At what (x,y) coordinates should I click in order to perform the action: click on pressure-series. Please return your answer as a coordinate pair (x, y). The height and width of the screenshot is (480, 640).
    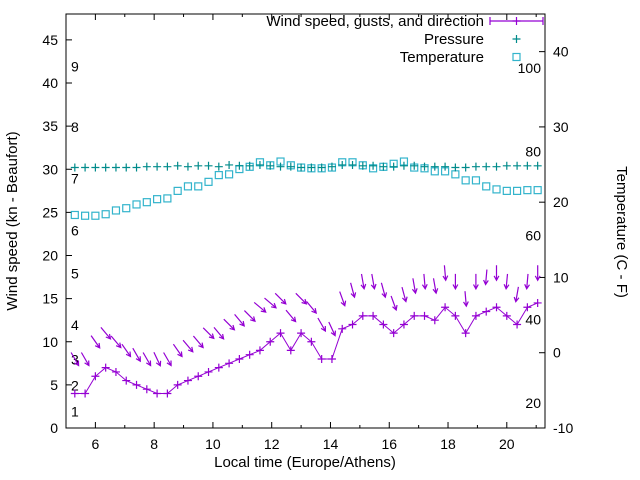
    Looking at the image, I should click on (306, 166).